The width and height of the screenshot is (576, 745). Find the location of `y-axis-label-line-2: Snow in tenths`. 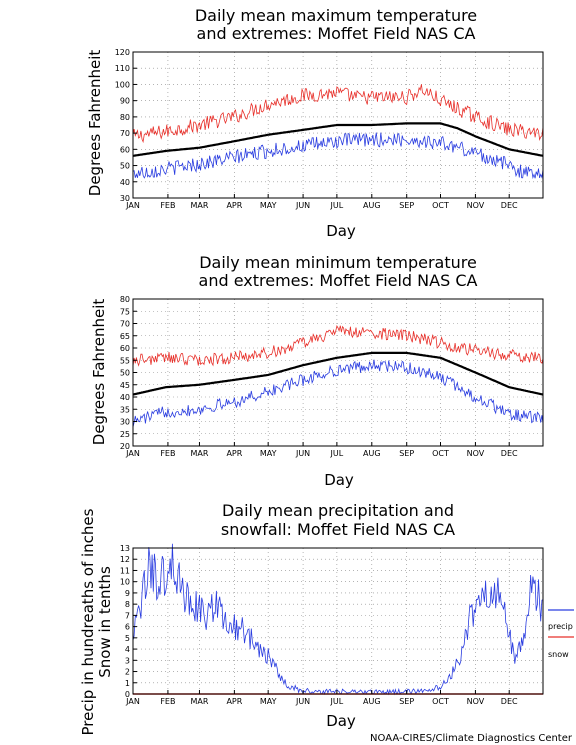

y-axis-label-line-2: Snow in tenths is located at coordinates (105, 622).